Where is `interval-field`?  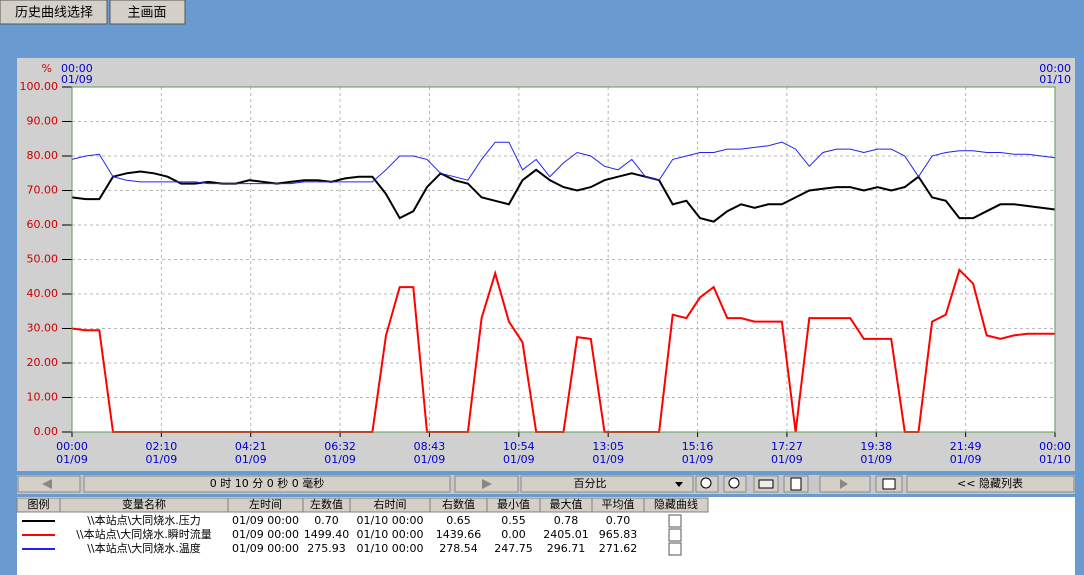
interval-field is located at coordinates (267, 484).